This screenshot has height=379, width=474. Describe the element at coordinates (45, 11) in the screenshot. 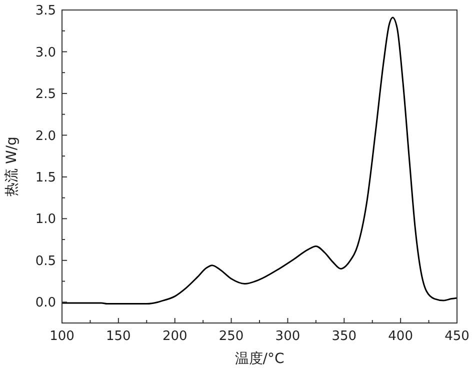

I see `y-tick-label: 3.5` at that location.